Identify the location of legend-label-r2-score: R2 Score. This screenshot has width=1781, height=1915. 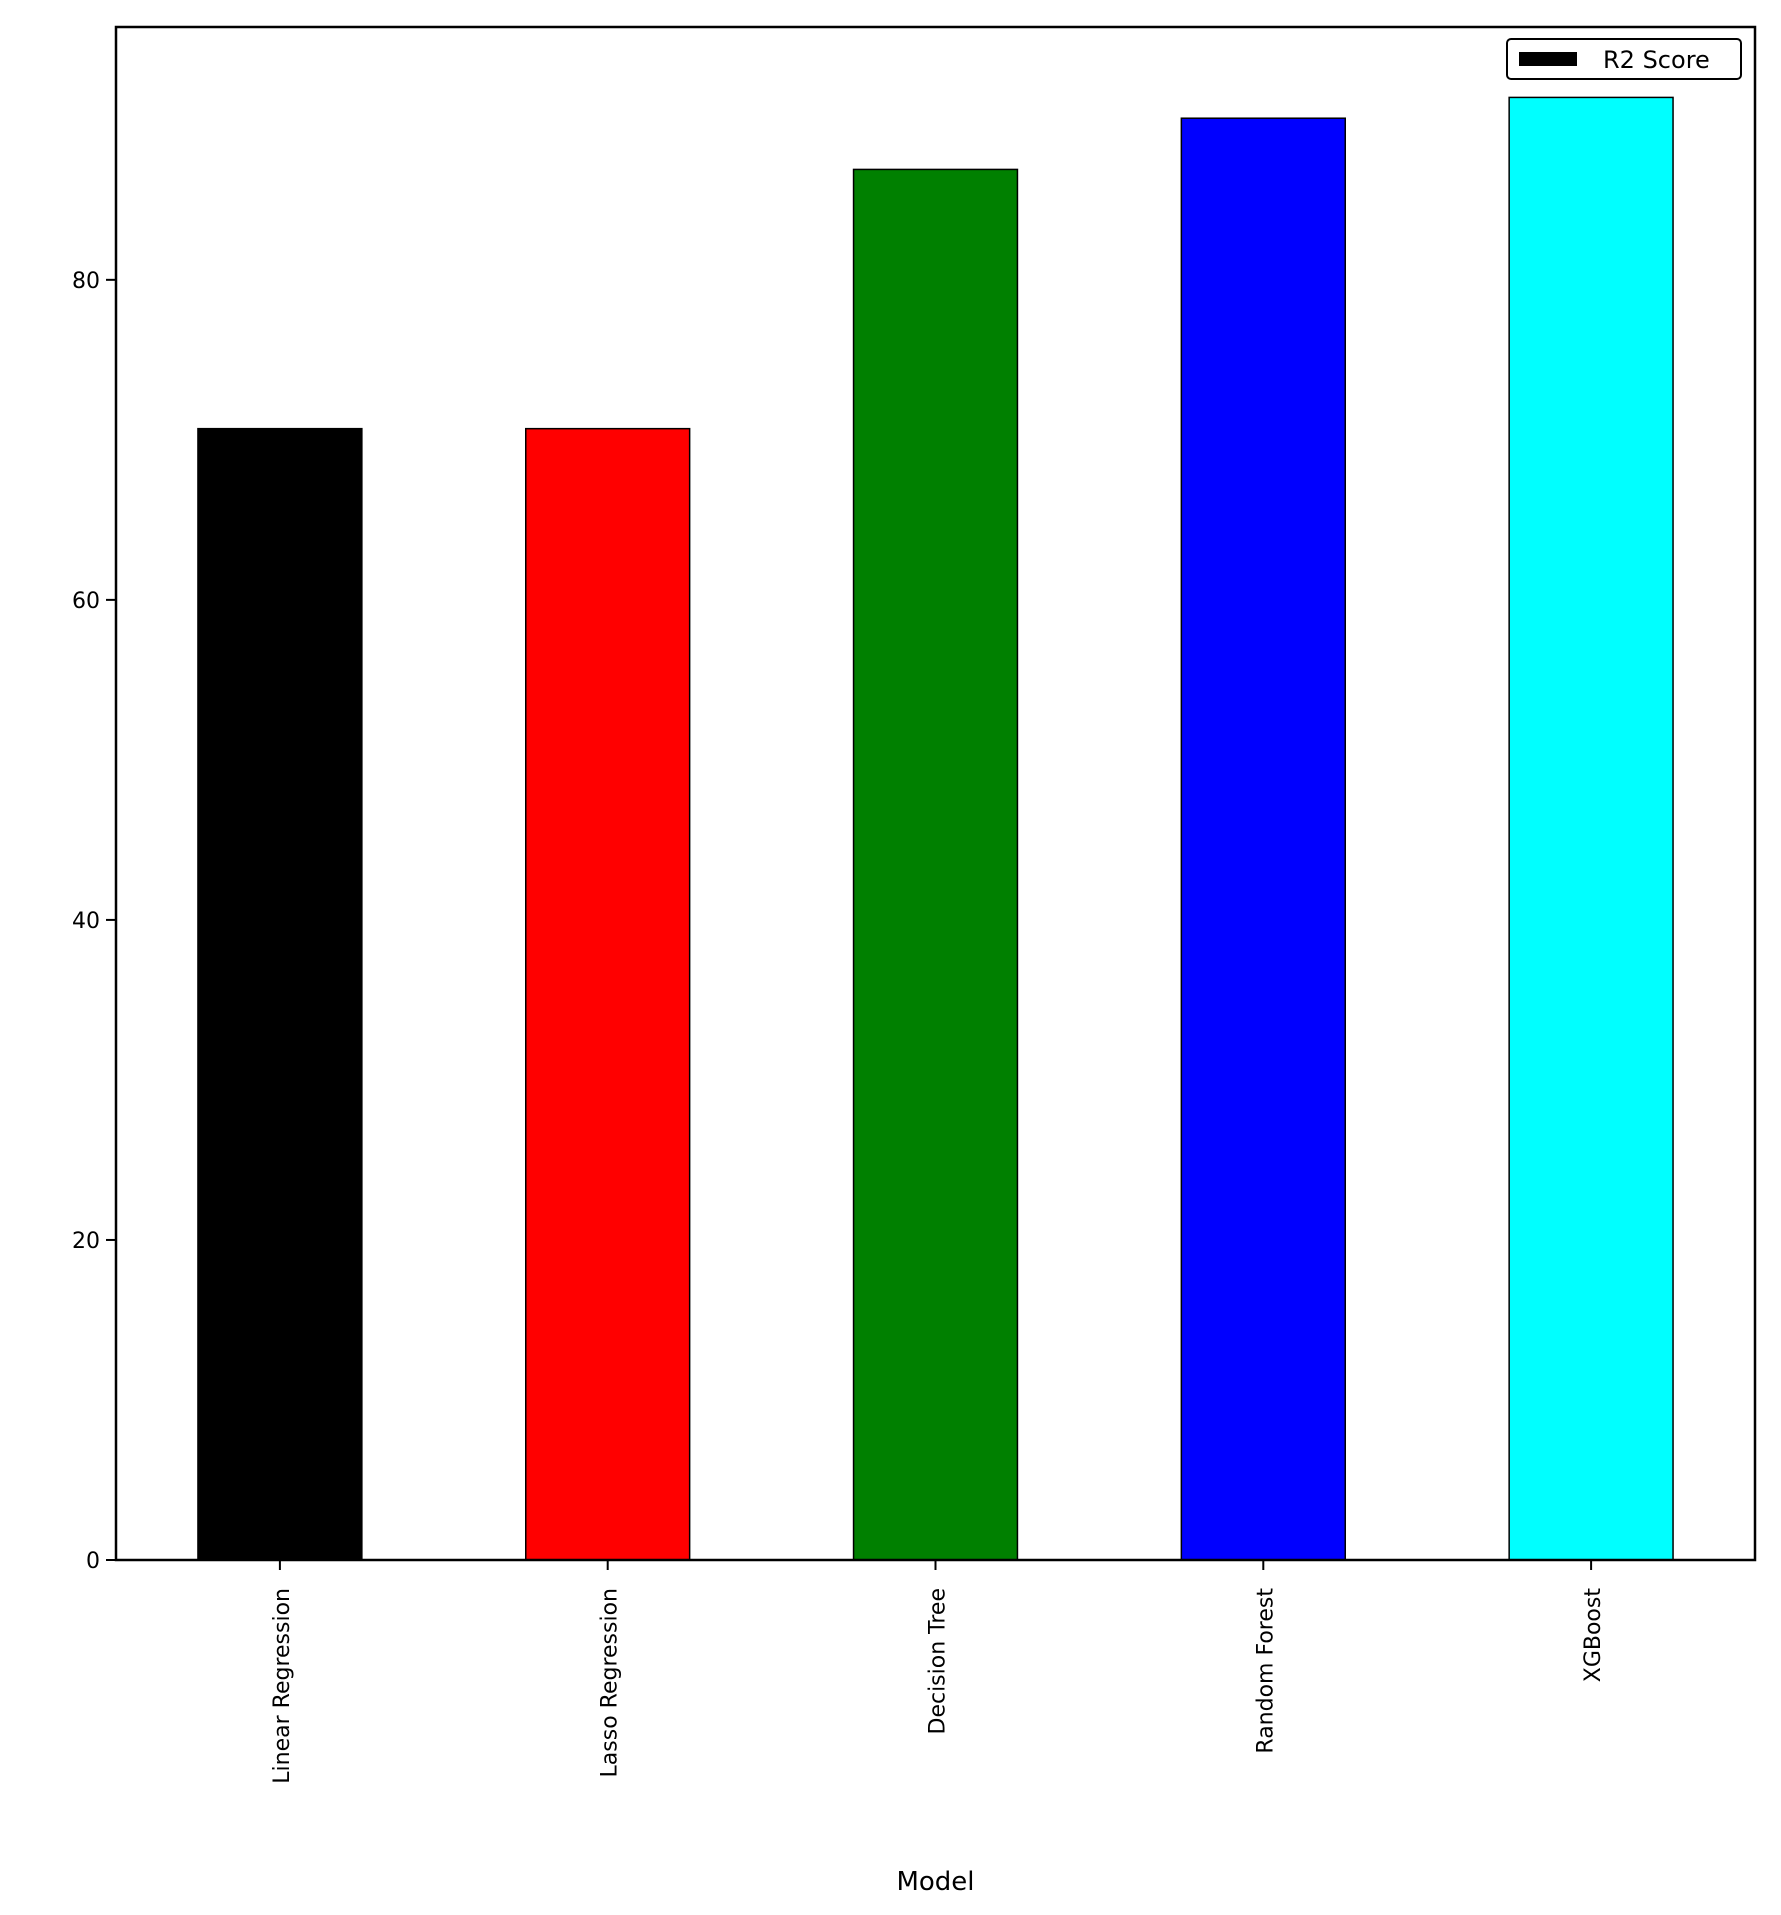
(1656, 60).